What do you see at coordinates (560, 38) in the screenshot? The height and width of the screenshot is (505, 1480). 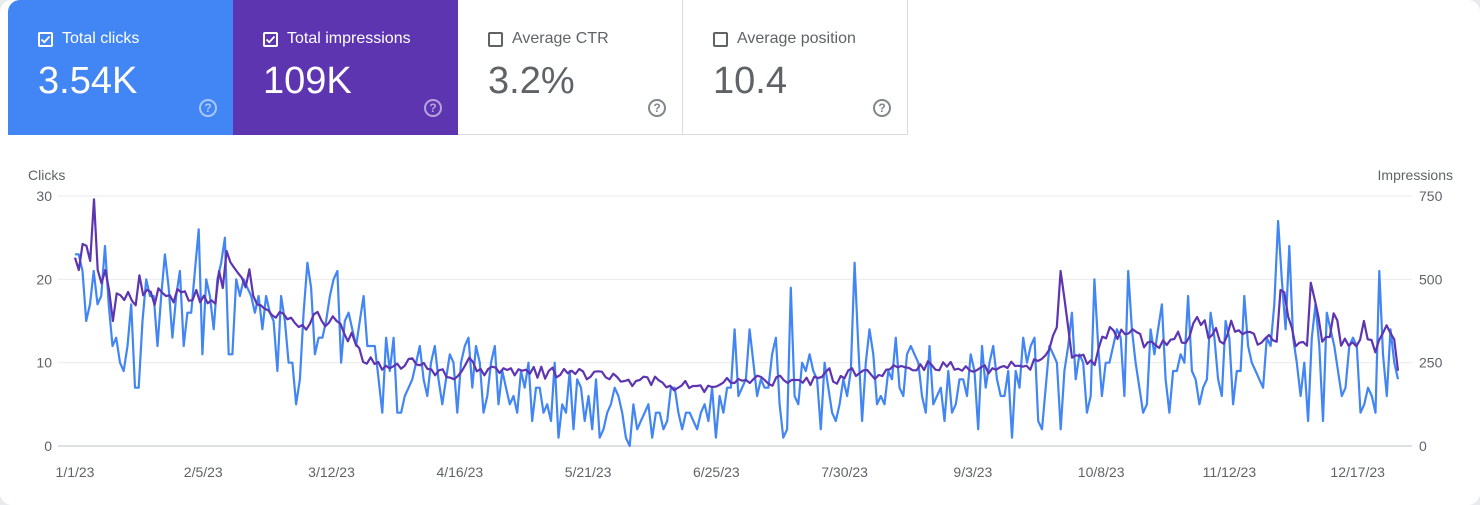 I see `average-ctr-label: Average CTR` at bounding box center [560, 38].